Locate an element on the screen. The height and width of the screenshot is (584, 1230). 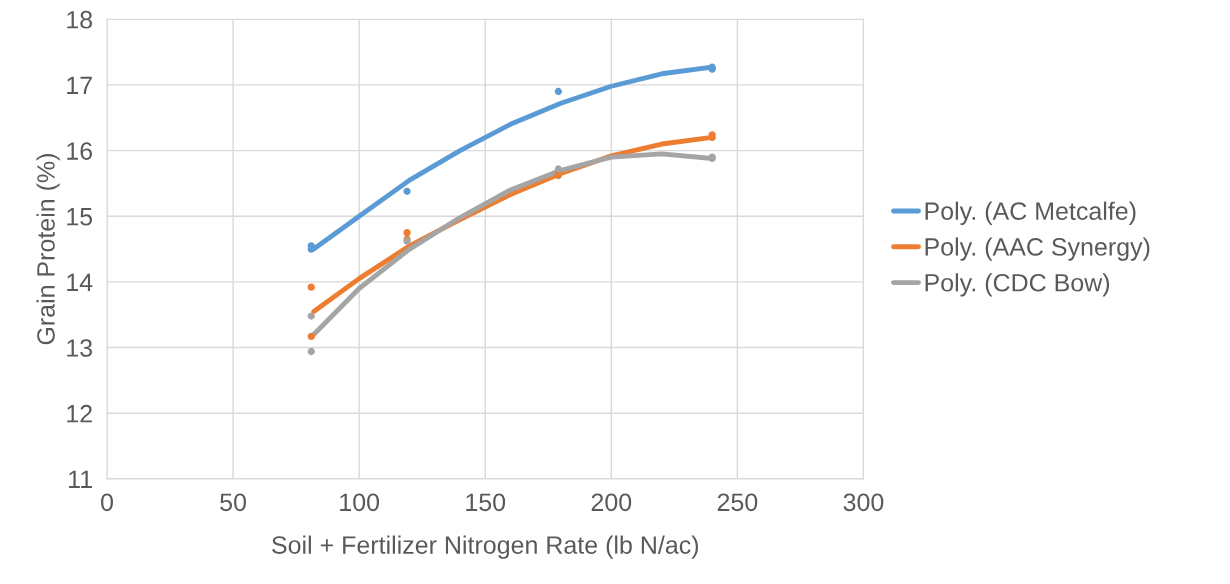
x-tick-label: 50 is located at coordinates (233, 502).